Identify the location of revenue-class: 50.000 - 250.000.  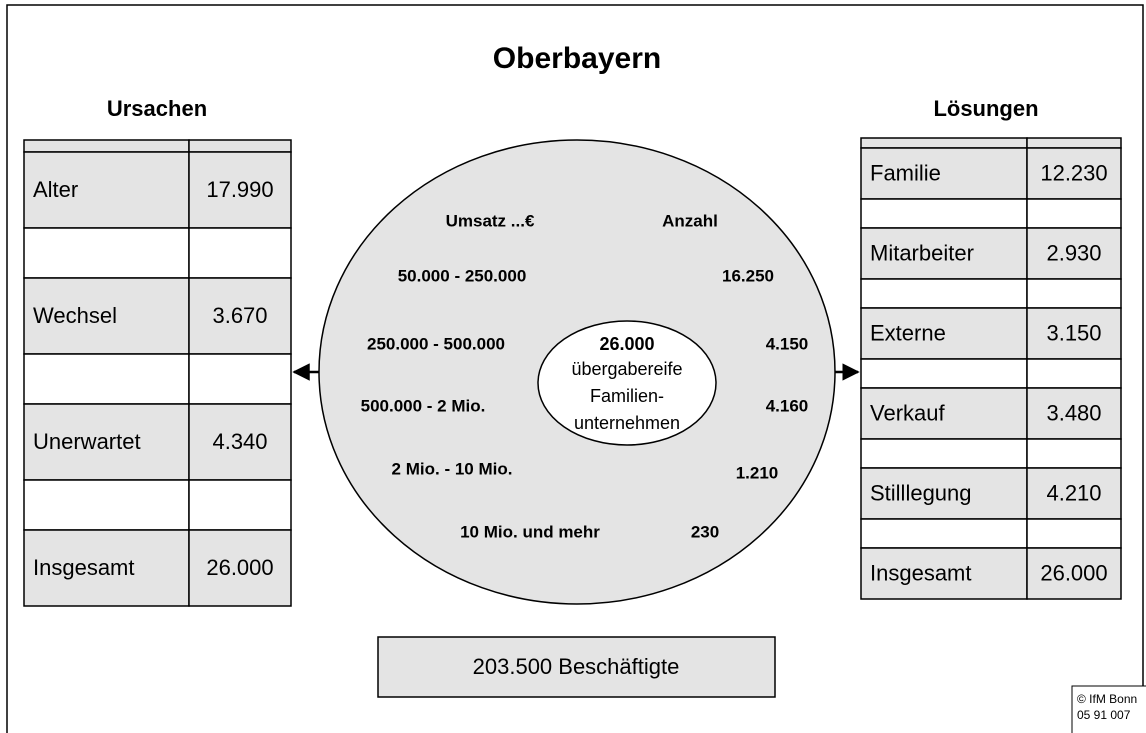
(462, 275).